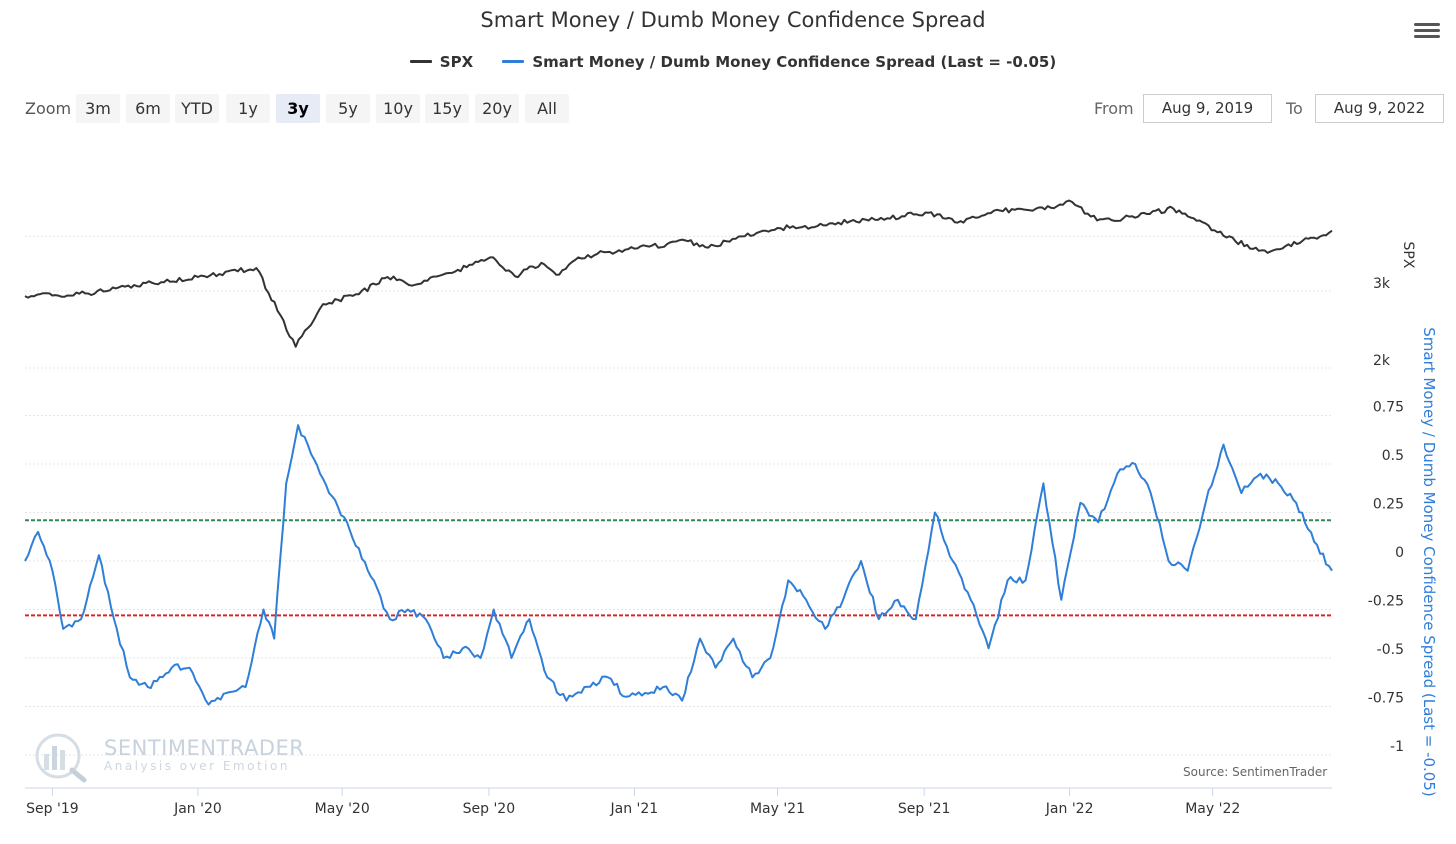 This screenshot has width=1456, height=844. Describe the element at coordinates (298, 108) in the screenshot. I see `zoom-button-3y: 3y` at that location.